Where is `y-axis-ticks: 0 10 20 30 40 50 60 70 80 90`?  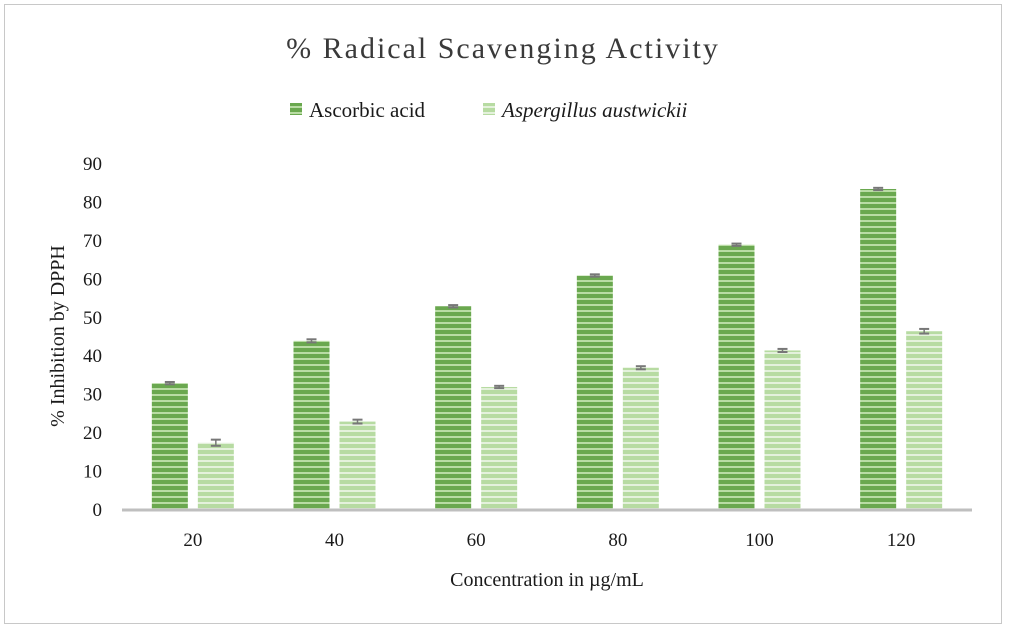
y-axis-ticks: 0 10 20 30 40 50 60 70 80 90 is located at coordinates (92, 337).